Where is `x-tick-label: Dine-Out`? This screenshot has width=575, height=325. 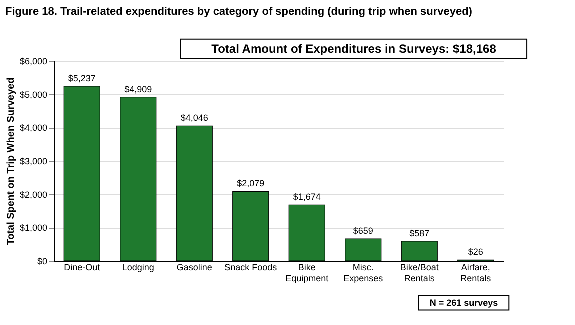 x-tick-label: Dine-Out is located at coordinates (82, 267).